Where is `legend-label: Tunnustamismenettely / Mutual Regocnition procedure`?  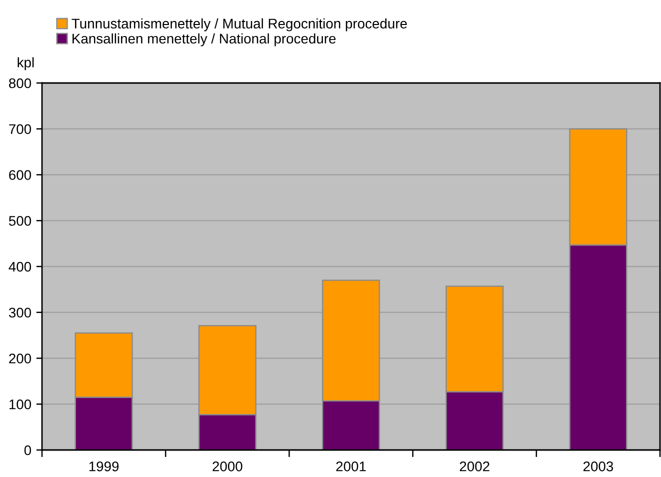
legend-label: Tunnustamismenettely / Mutual Regocnition procedure is located at coordinates (239, 25).